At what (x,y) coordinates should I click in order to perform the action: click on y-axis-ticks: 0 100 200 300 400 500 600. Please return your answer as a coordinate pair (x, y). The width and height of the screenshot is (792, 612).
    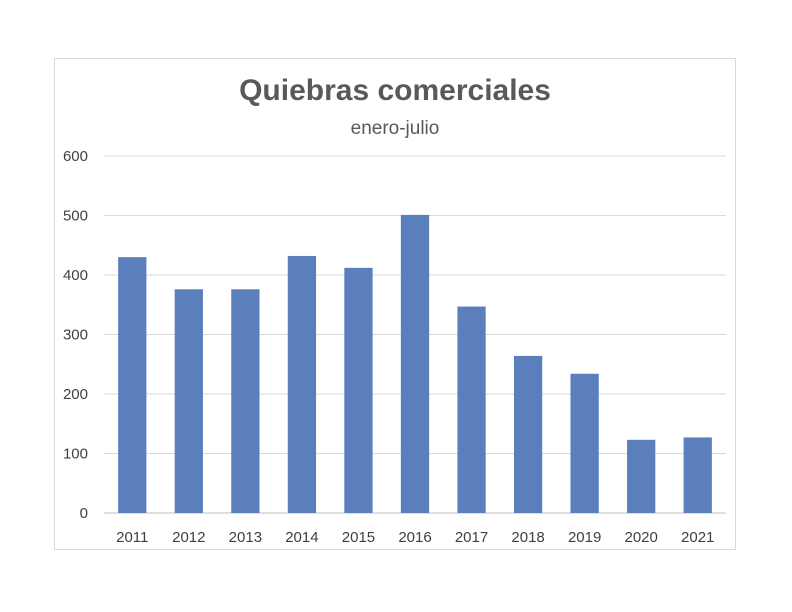
    Looking at the image, I should click on (75, 335).